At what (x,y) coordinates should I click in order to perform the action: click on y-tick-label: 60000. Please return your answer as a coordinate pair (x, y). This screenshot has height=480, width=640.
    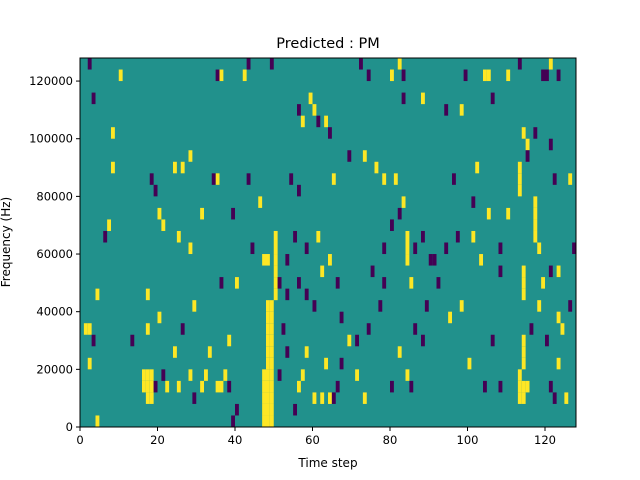
    Looking at the image, I should click on (54, 254).